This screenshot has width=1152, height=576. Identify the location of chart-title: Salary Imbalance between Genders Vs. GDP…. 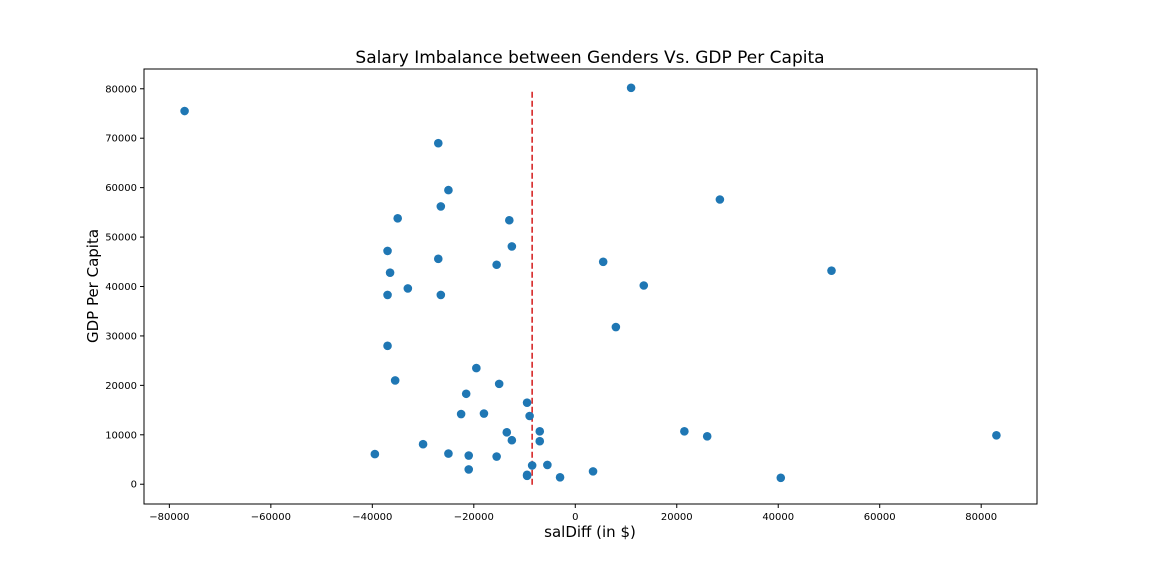
(589, 58).